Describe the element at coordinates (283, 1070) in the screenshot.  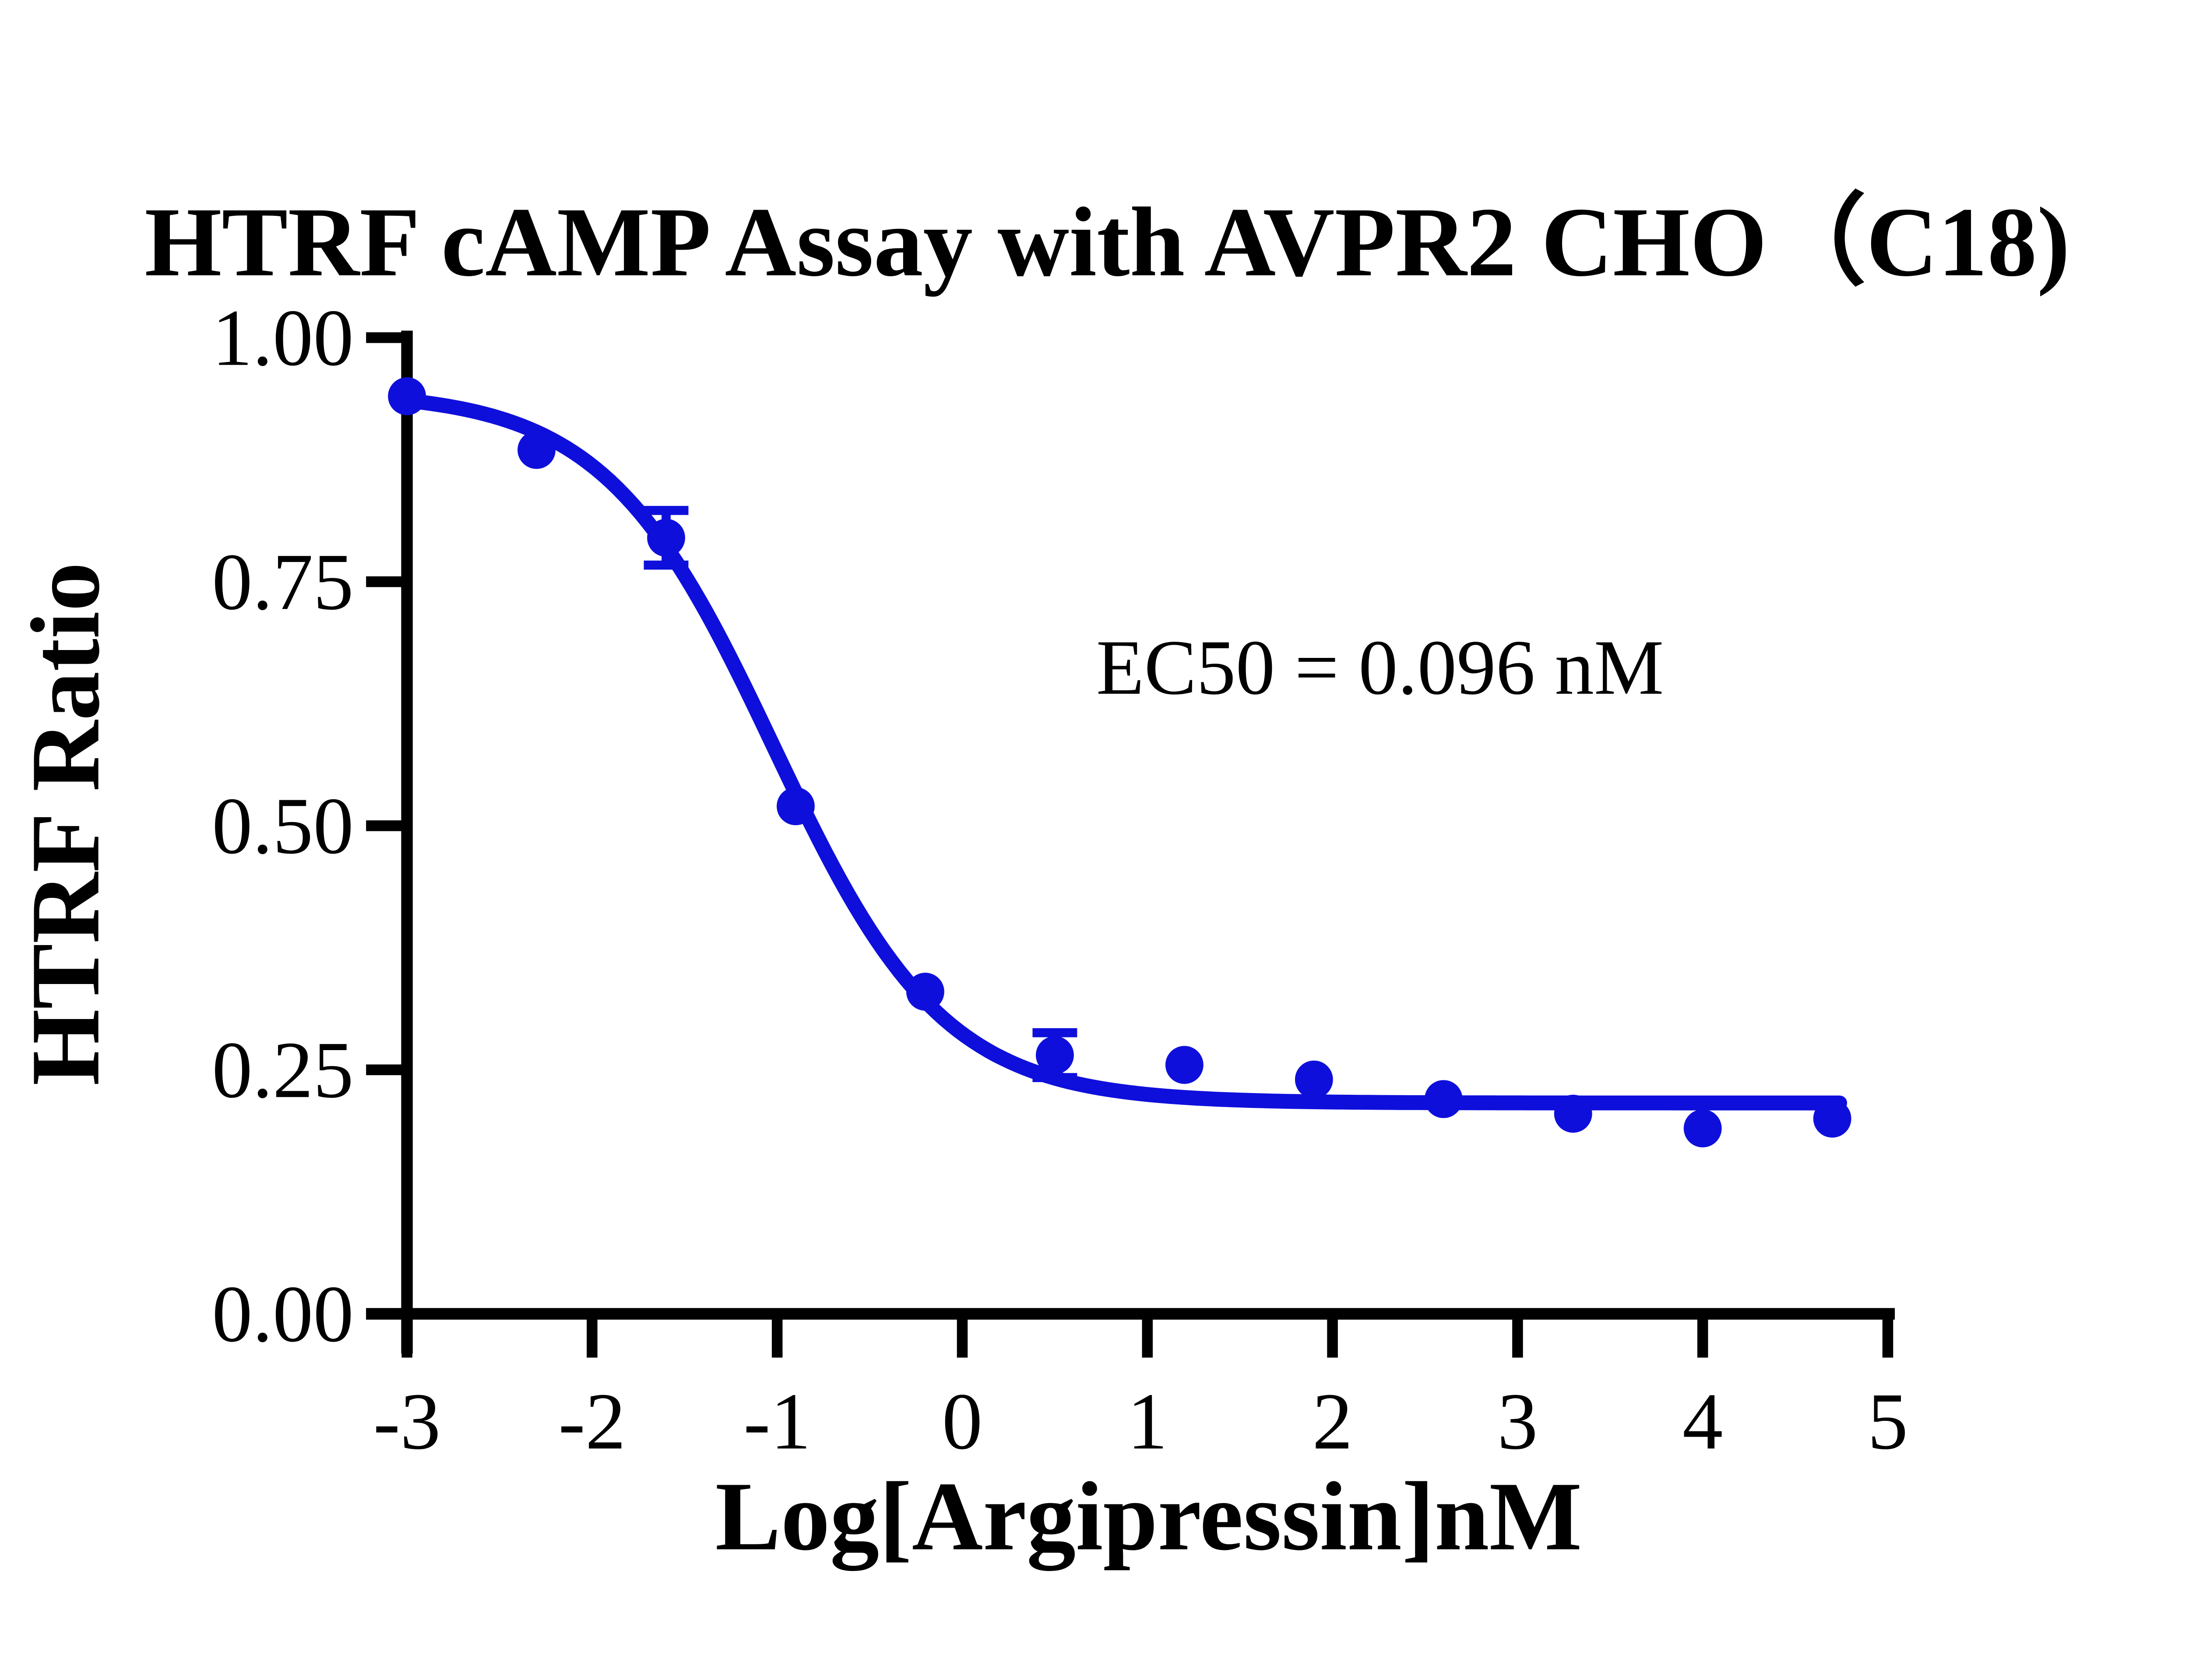
I see `y-tick-label: 0.25` at that location.